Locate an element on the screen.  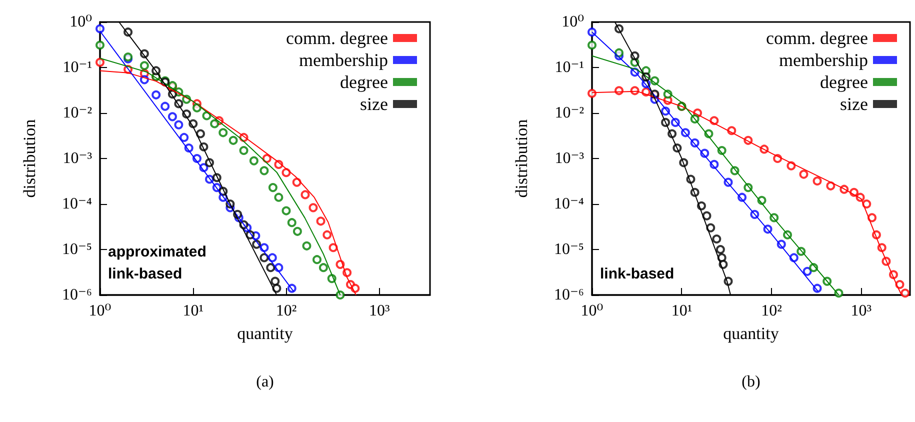
text: (a) is located at coordinates (265, 382).